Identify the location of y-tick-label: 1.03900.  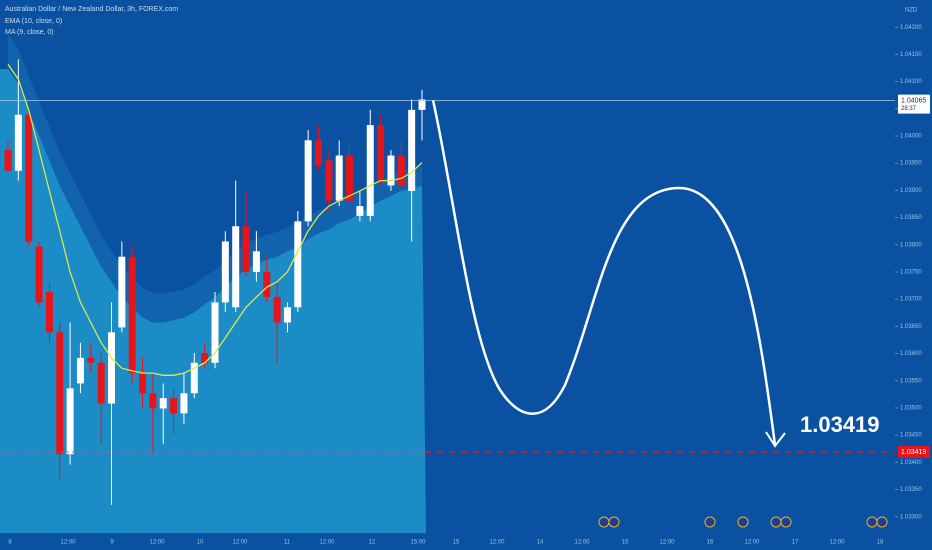
(911, 191).